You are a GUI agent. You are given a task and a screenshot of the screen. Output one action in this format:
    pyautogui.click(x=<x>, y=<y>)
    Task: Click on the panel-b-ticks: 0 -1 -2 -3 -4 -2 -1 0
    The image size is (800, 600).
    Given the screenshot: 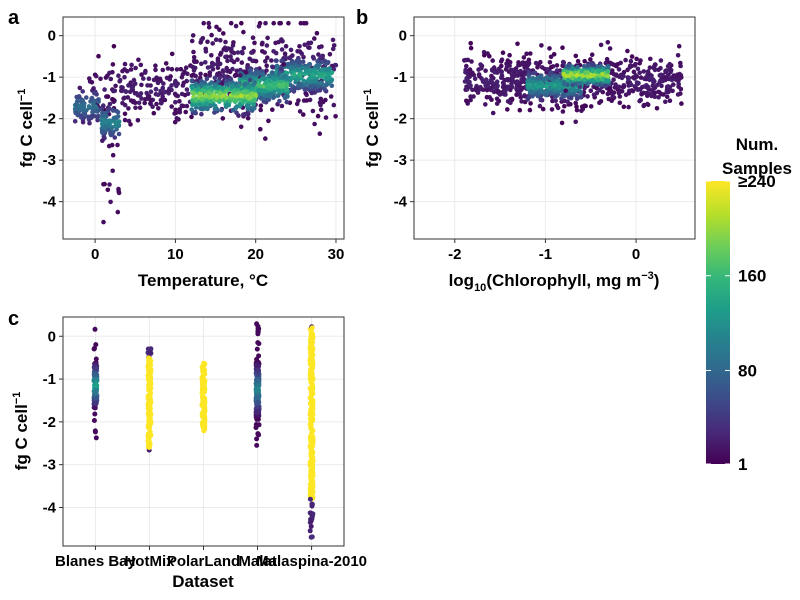 What is the action you would take?
    pyautogui.click(x=517, y=145)
    